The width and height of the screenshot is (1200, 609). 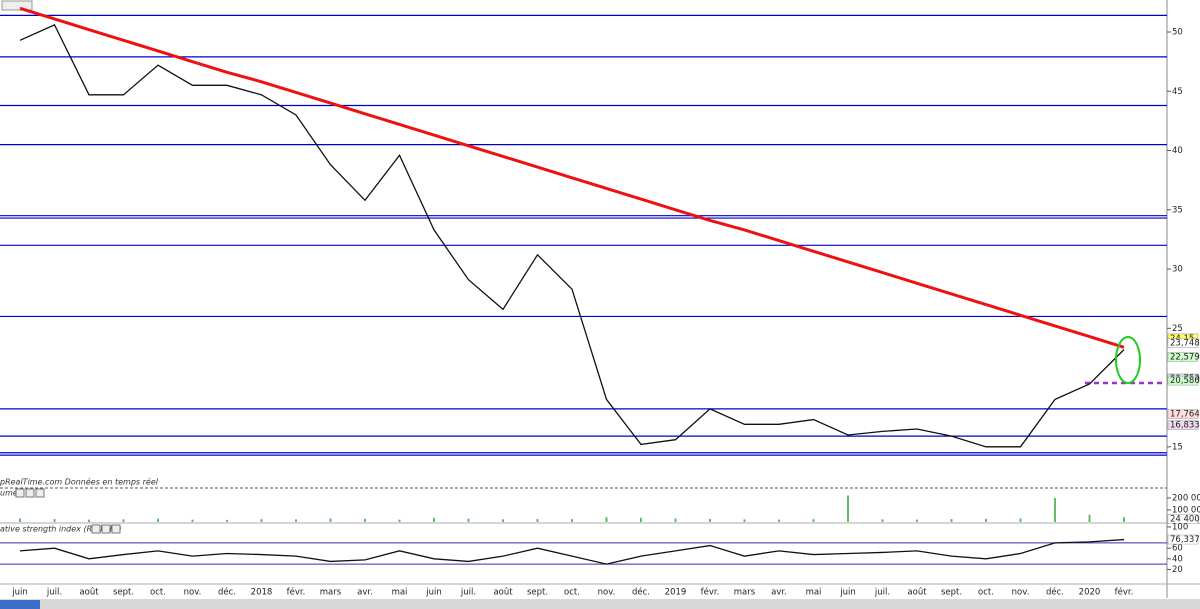 I want to click on value-label: 22,579, so click(x=1185, y=357).